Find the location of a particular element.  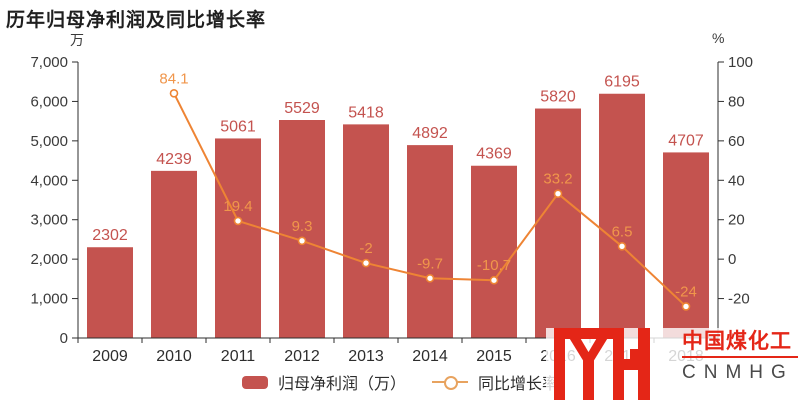

growth-value-label: 9.3 is located at coordinates (302, 226).